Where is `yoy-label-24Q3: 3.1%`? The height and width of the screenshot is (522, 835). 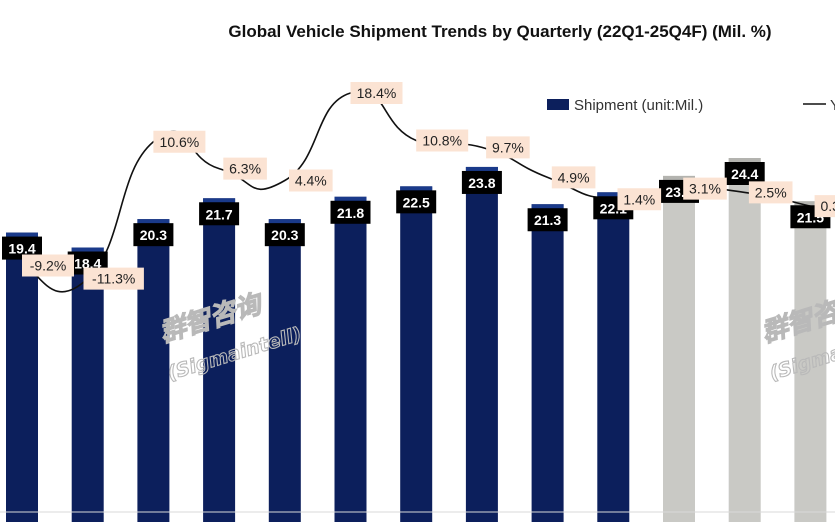 yoy-label-24Q3: 3.1% is located at coordinates (705, 188).